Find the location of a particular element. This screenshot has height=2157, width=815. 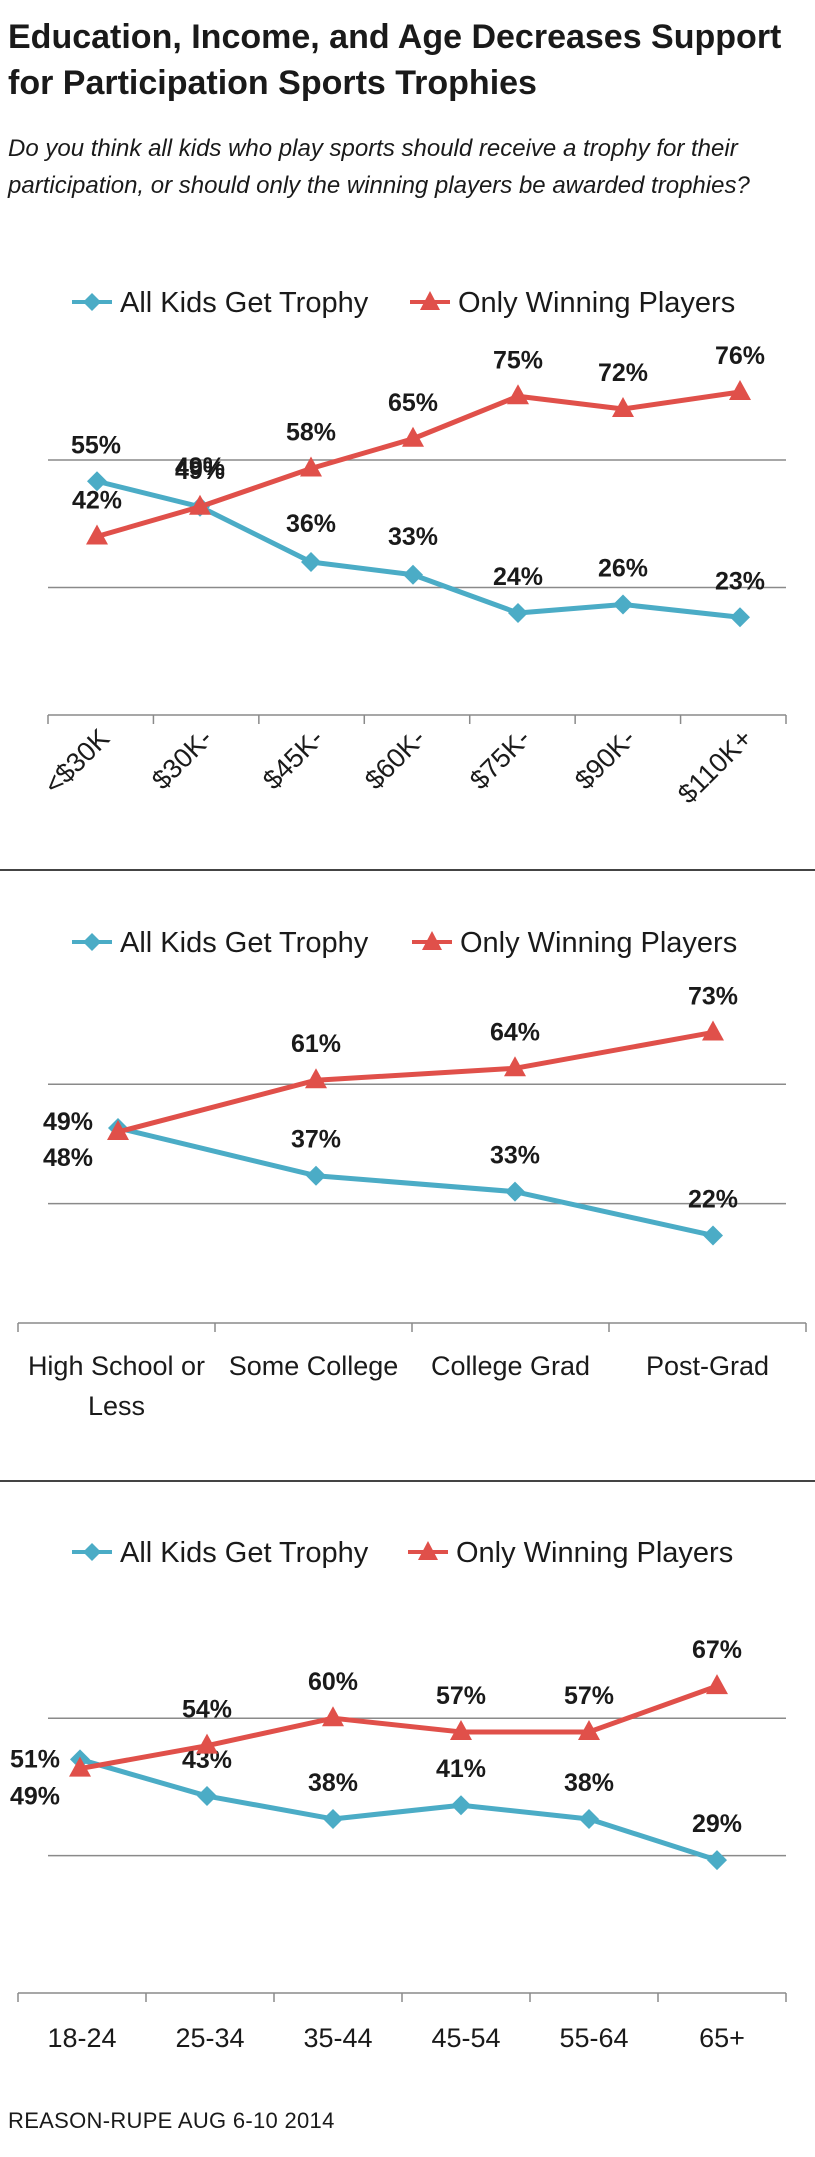

x-tick-label: Some College is located at coordinates (314, 1366).